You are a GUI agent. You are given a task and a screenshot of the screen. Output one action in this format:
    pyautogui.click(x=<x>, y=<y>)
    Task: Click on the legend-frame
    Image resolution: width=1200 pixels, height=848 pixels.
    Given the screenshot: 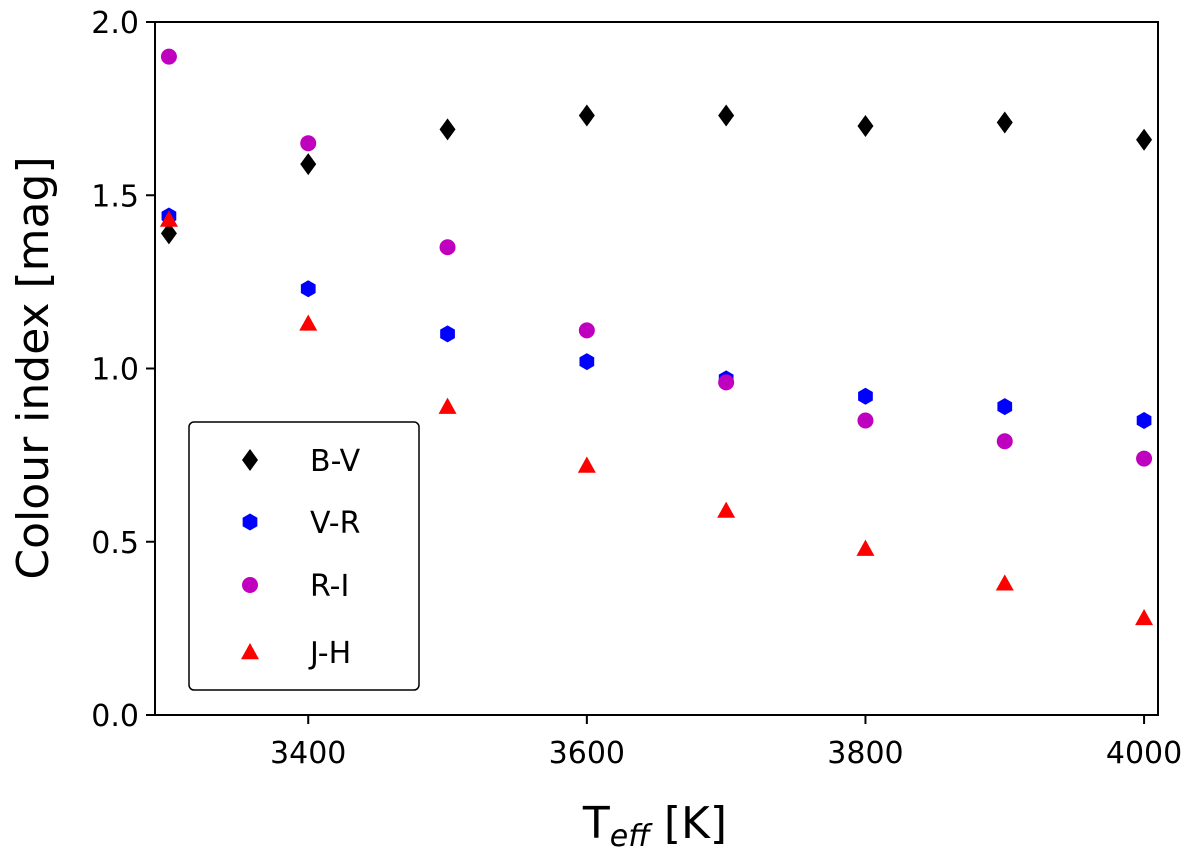 What is the action you would take?
    pyautogui.click(x=304, y=556)
    